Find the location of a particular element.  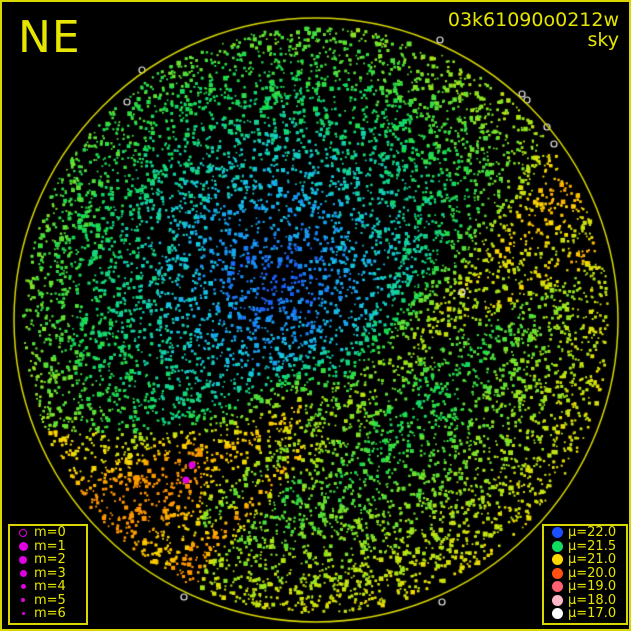

brightness-label: μ=22.0 is located at coordinates (592, 533).